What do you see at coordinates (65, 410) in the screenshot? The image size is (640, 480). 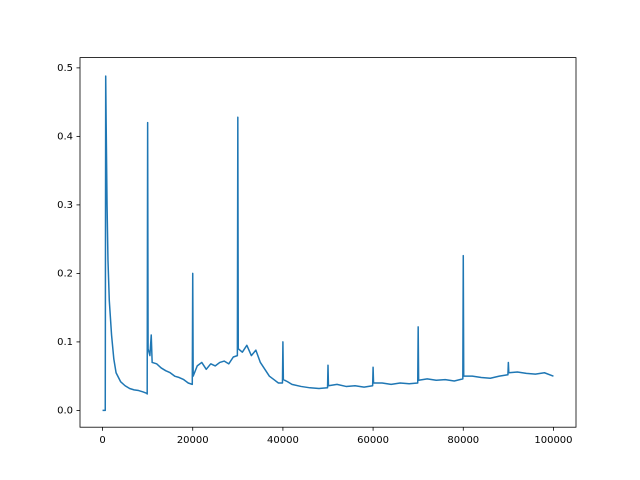 I see `y-tick-label: 0.0` at bounding box center [65, 410].